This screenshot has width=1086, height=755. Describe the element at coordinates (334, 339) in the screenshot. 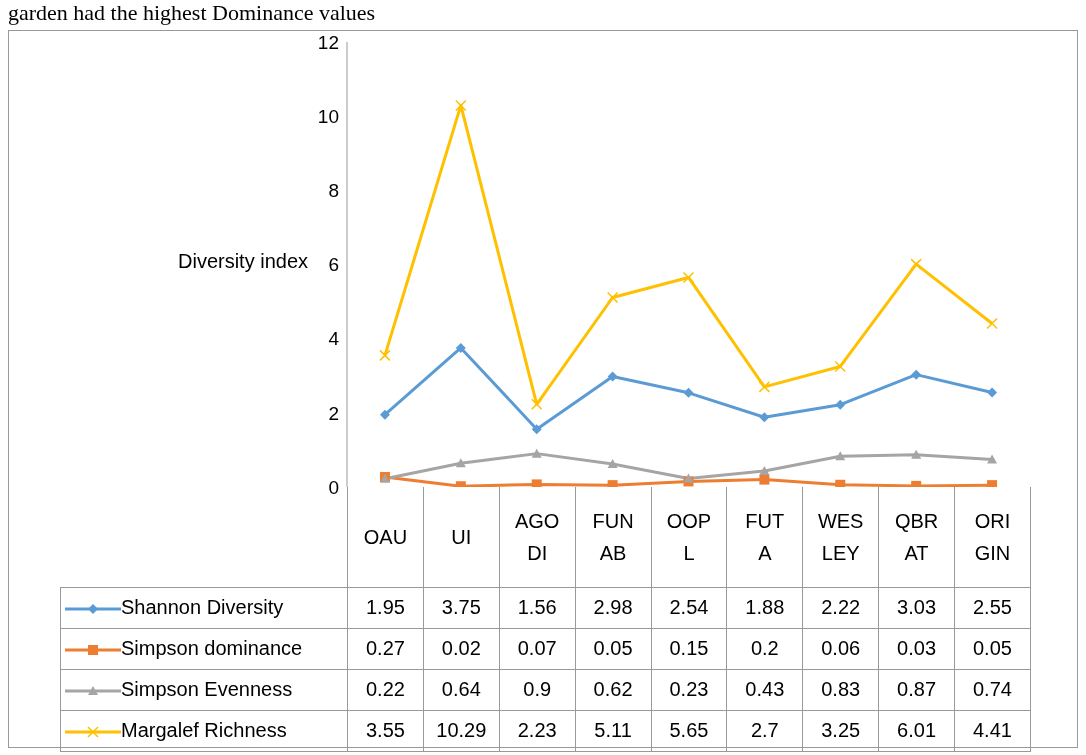

I see `y-tick-label: 4` at that location.